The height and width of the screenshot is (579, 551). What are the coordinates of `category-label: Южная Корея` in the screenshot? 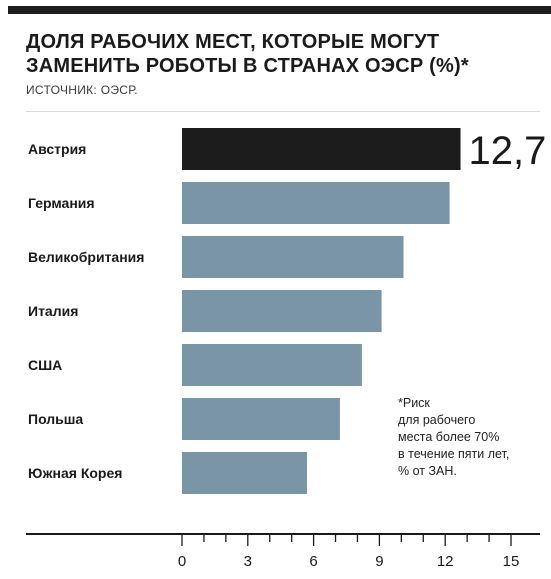 It's located at (75, 473).